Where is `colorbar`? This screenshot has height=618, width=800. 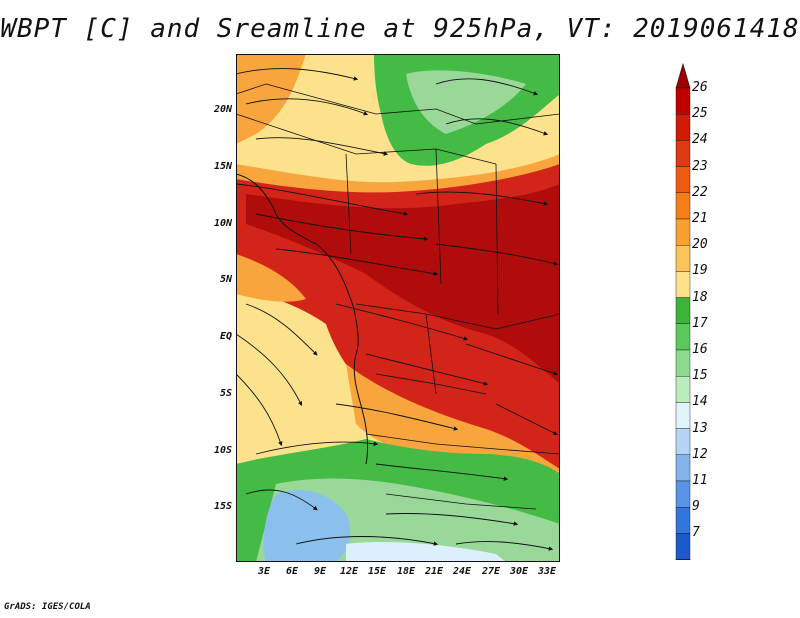 colorbar is located at coordinates (683, 311).